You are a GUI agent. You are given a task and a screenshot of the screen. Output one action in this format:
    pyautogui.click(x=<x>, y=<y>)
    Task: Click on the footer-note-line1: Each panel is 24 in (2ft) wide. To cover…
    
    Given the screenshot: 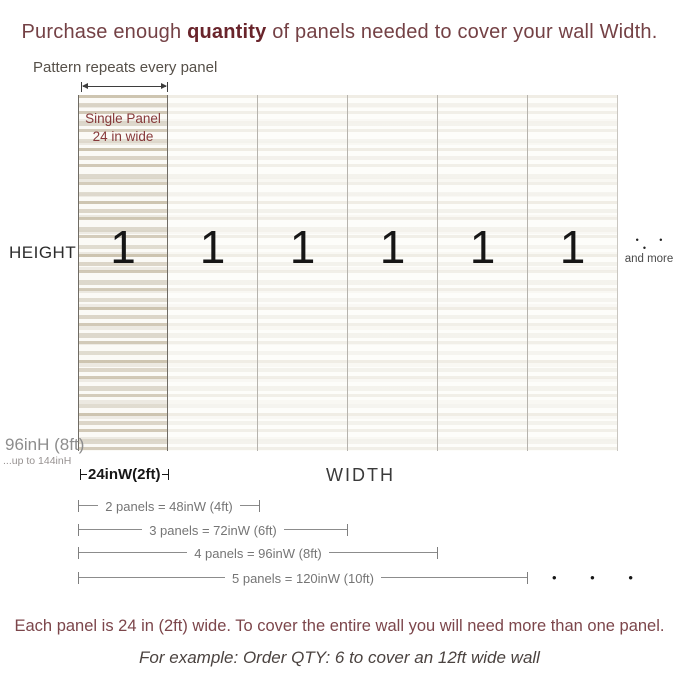 What is the action you would take?
    pyautogui.click(x=339, y=626)
    